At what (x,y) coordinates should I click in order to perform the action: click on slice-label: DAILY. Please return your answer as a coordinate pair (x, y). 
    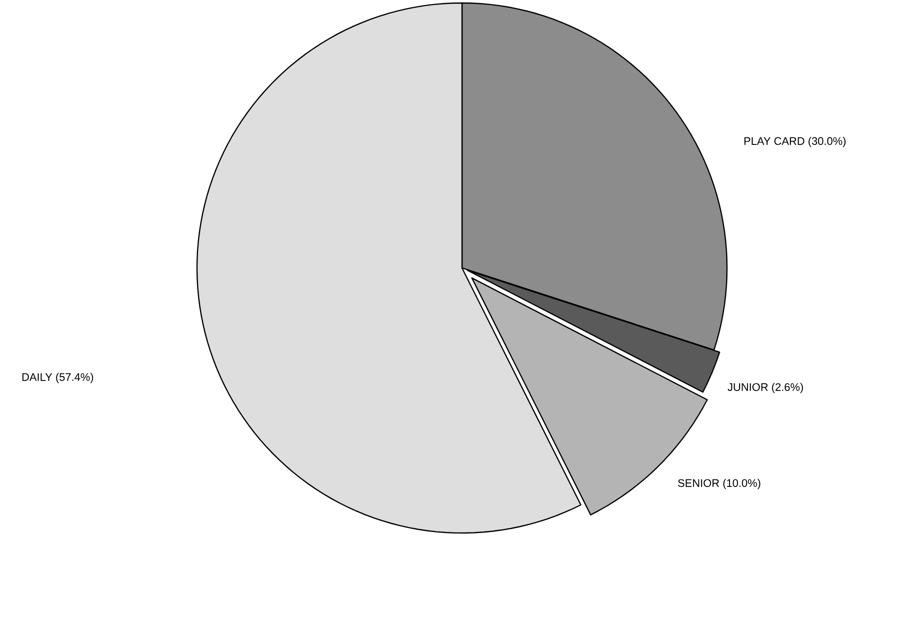
    Looking at the image, I should click on (37, 377).